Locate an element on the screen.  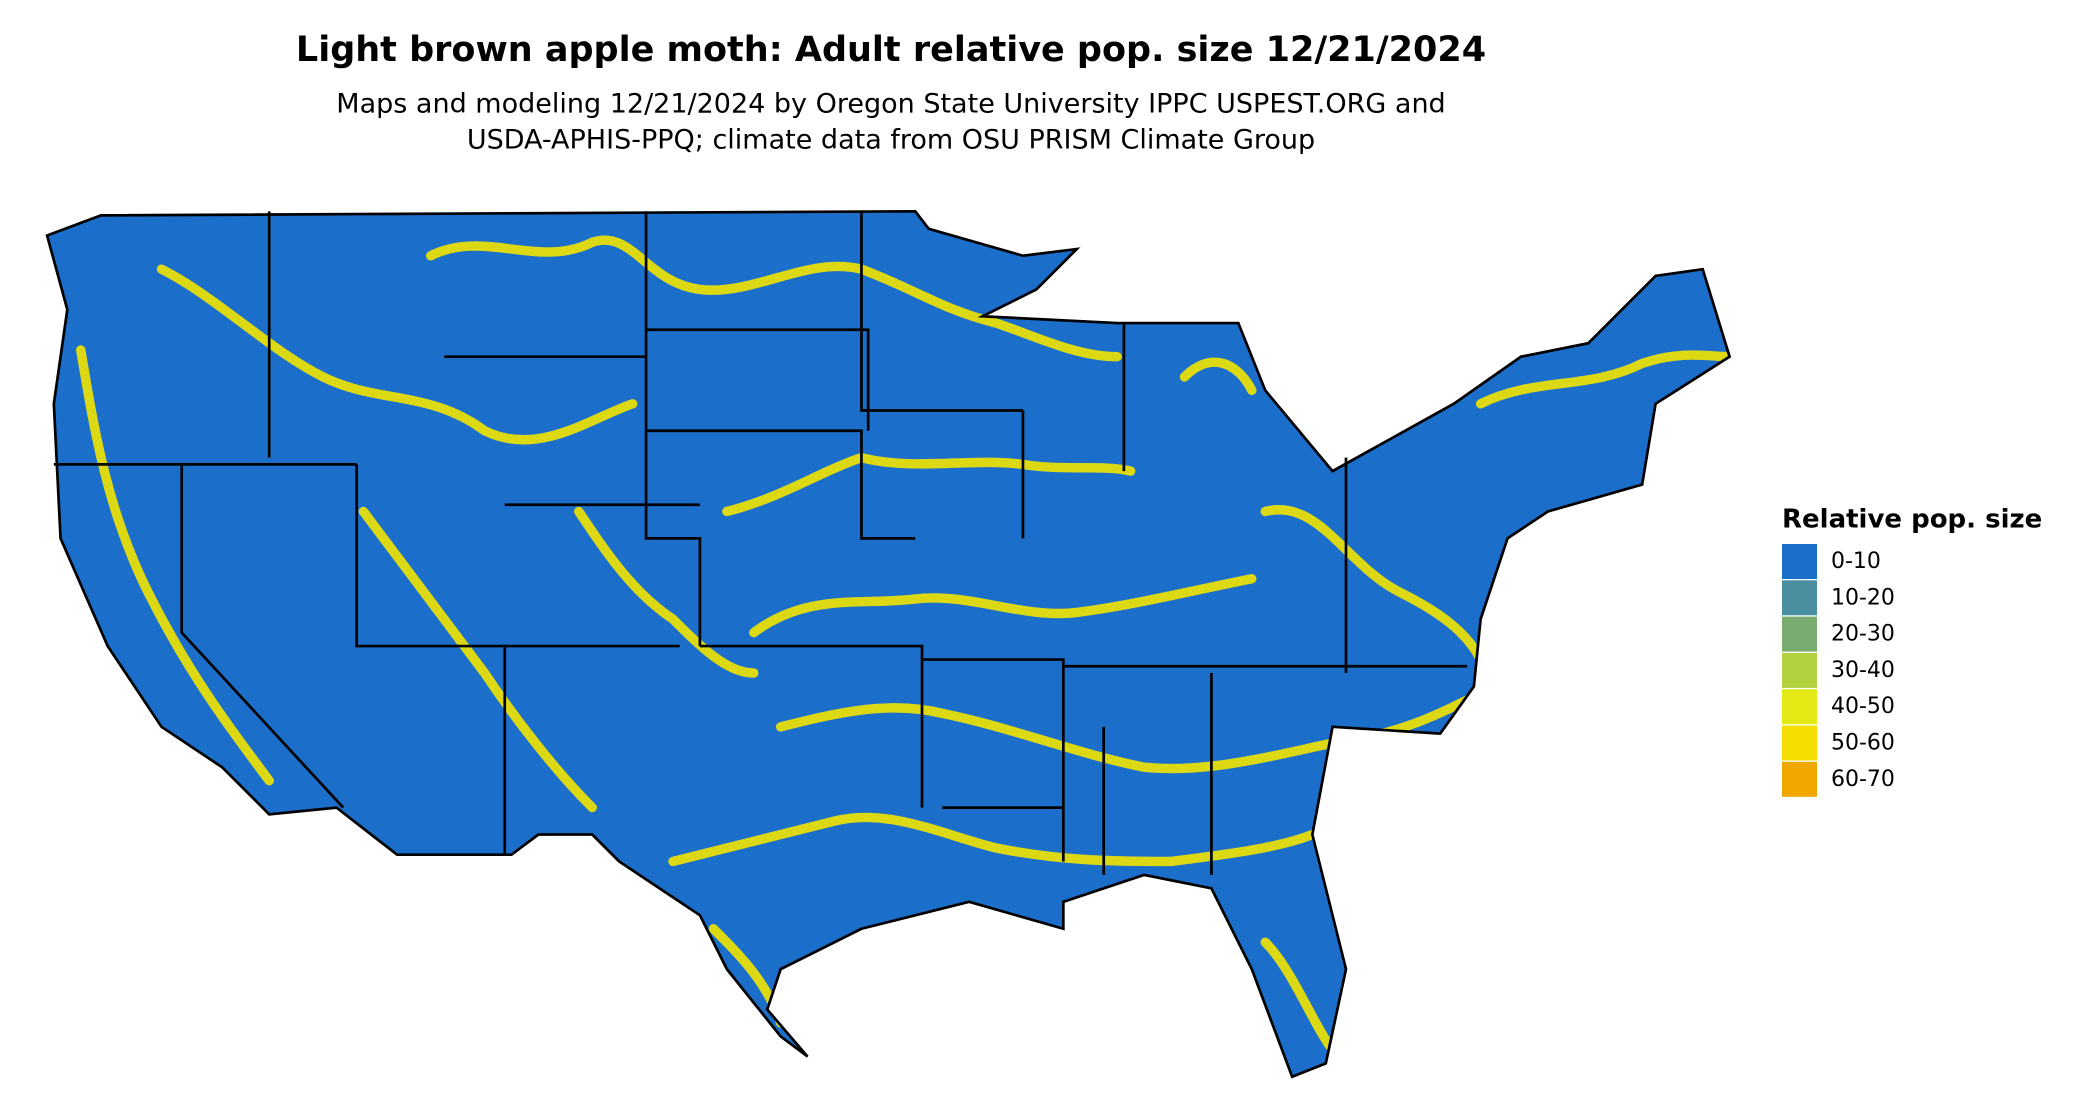
legend-label: 50-60 is located at coordinates (1863, 743).